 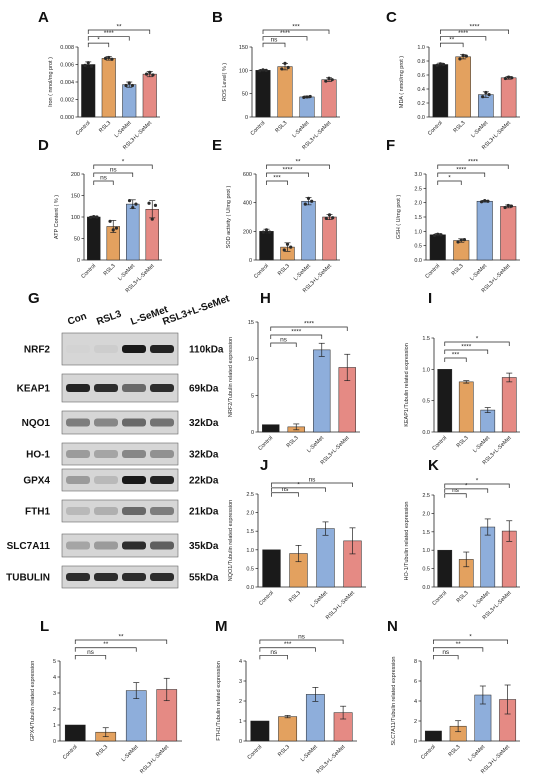 I want to click on y-tick-label: 0.2, so click(x=421, y=104).